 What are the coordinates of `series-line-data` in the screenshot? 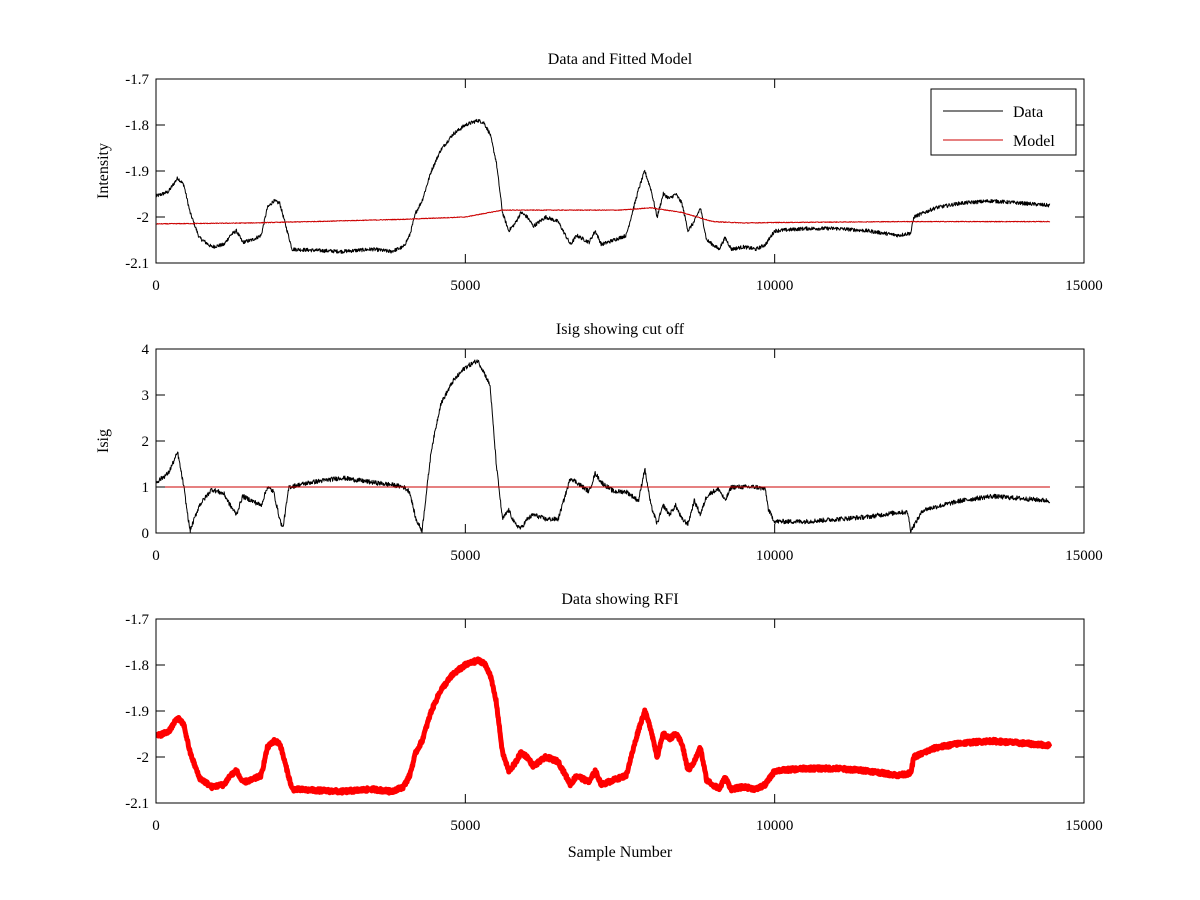 It's located at (603, 186).